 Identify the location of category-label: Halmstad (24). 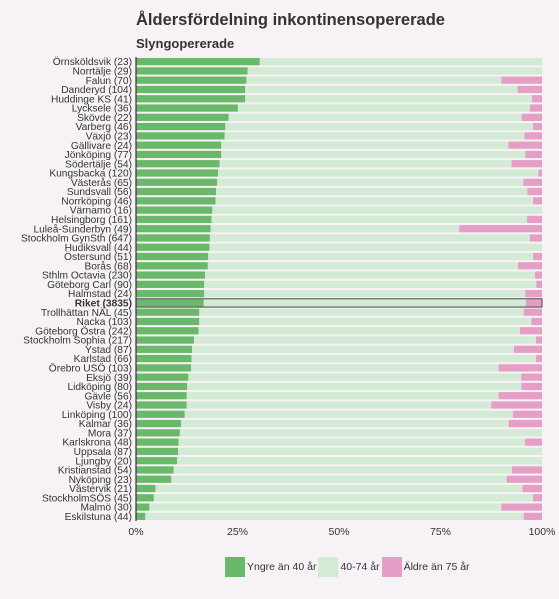
(100, 294).